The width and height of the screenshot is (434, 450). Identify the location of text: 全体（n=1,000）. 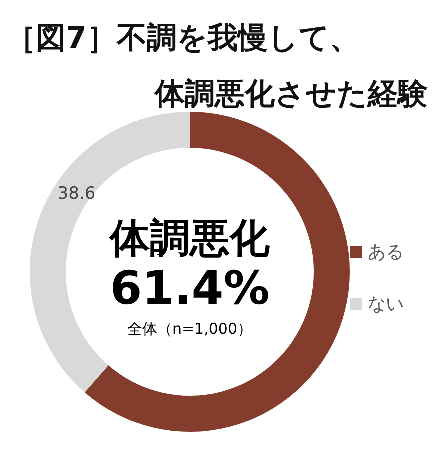
(190, 329).